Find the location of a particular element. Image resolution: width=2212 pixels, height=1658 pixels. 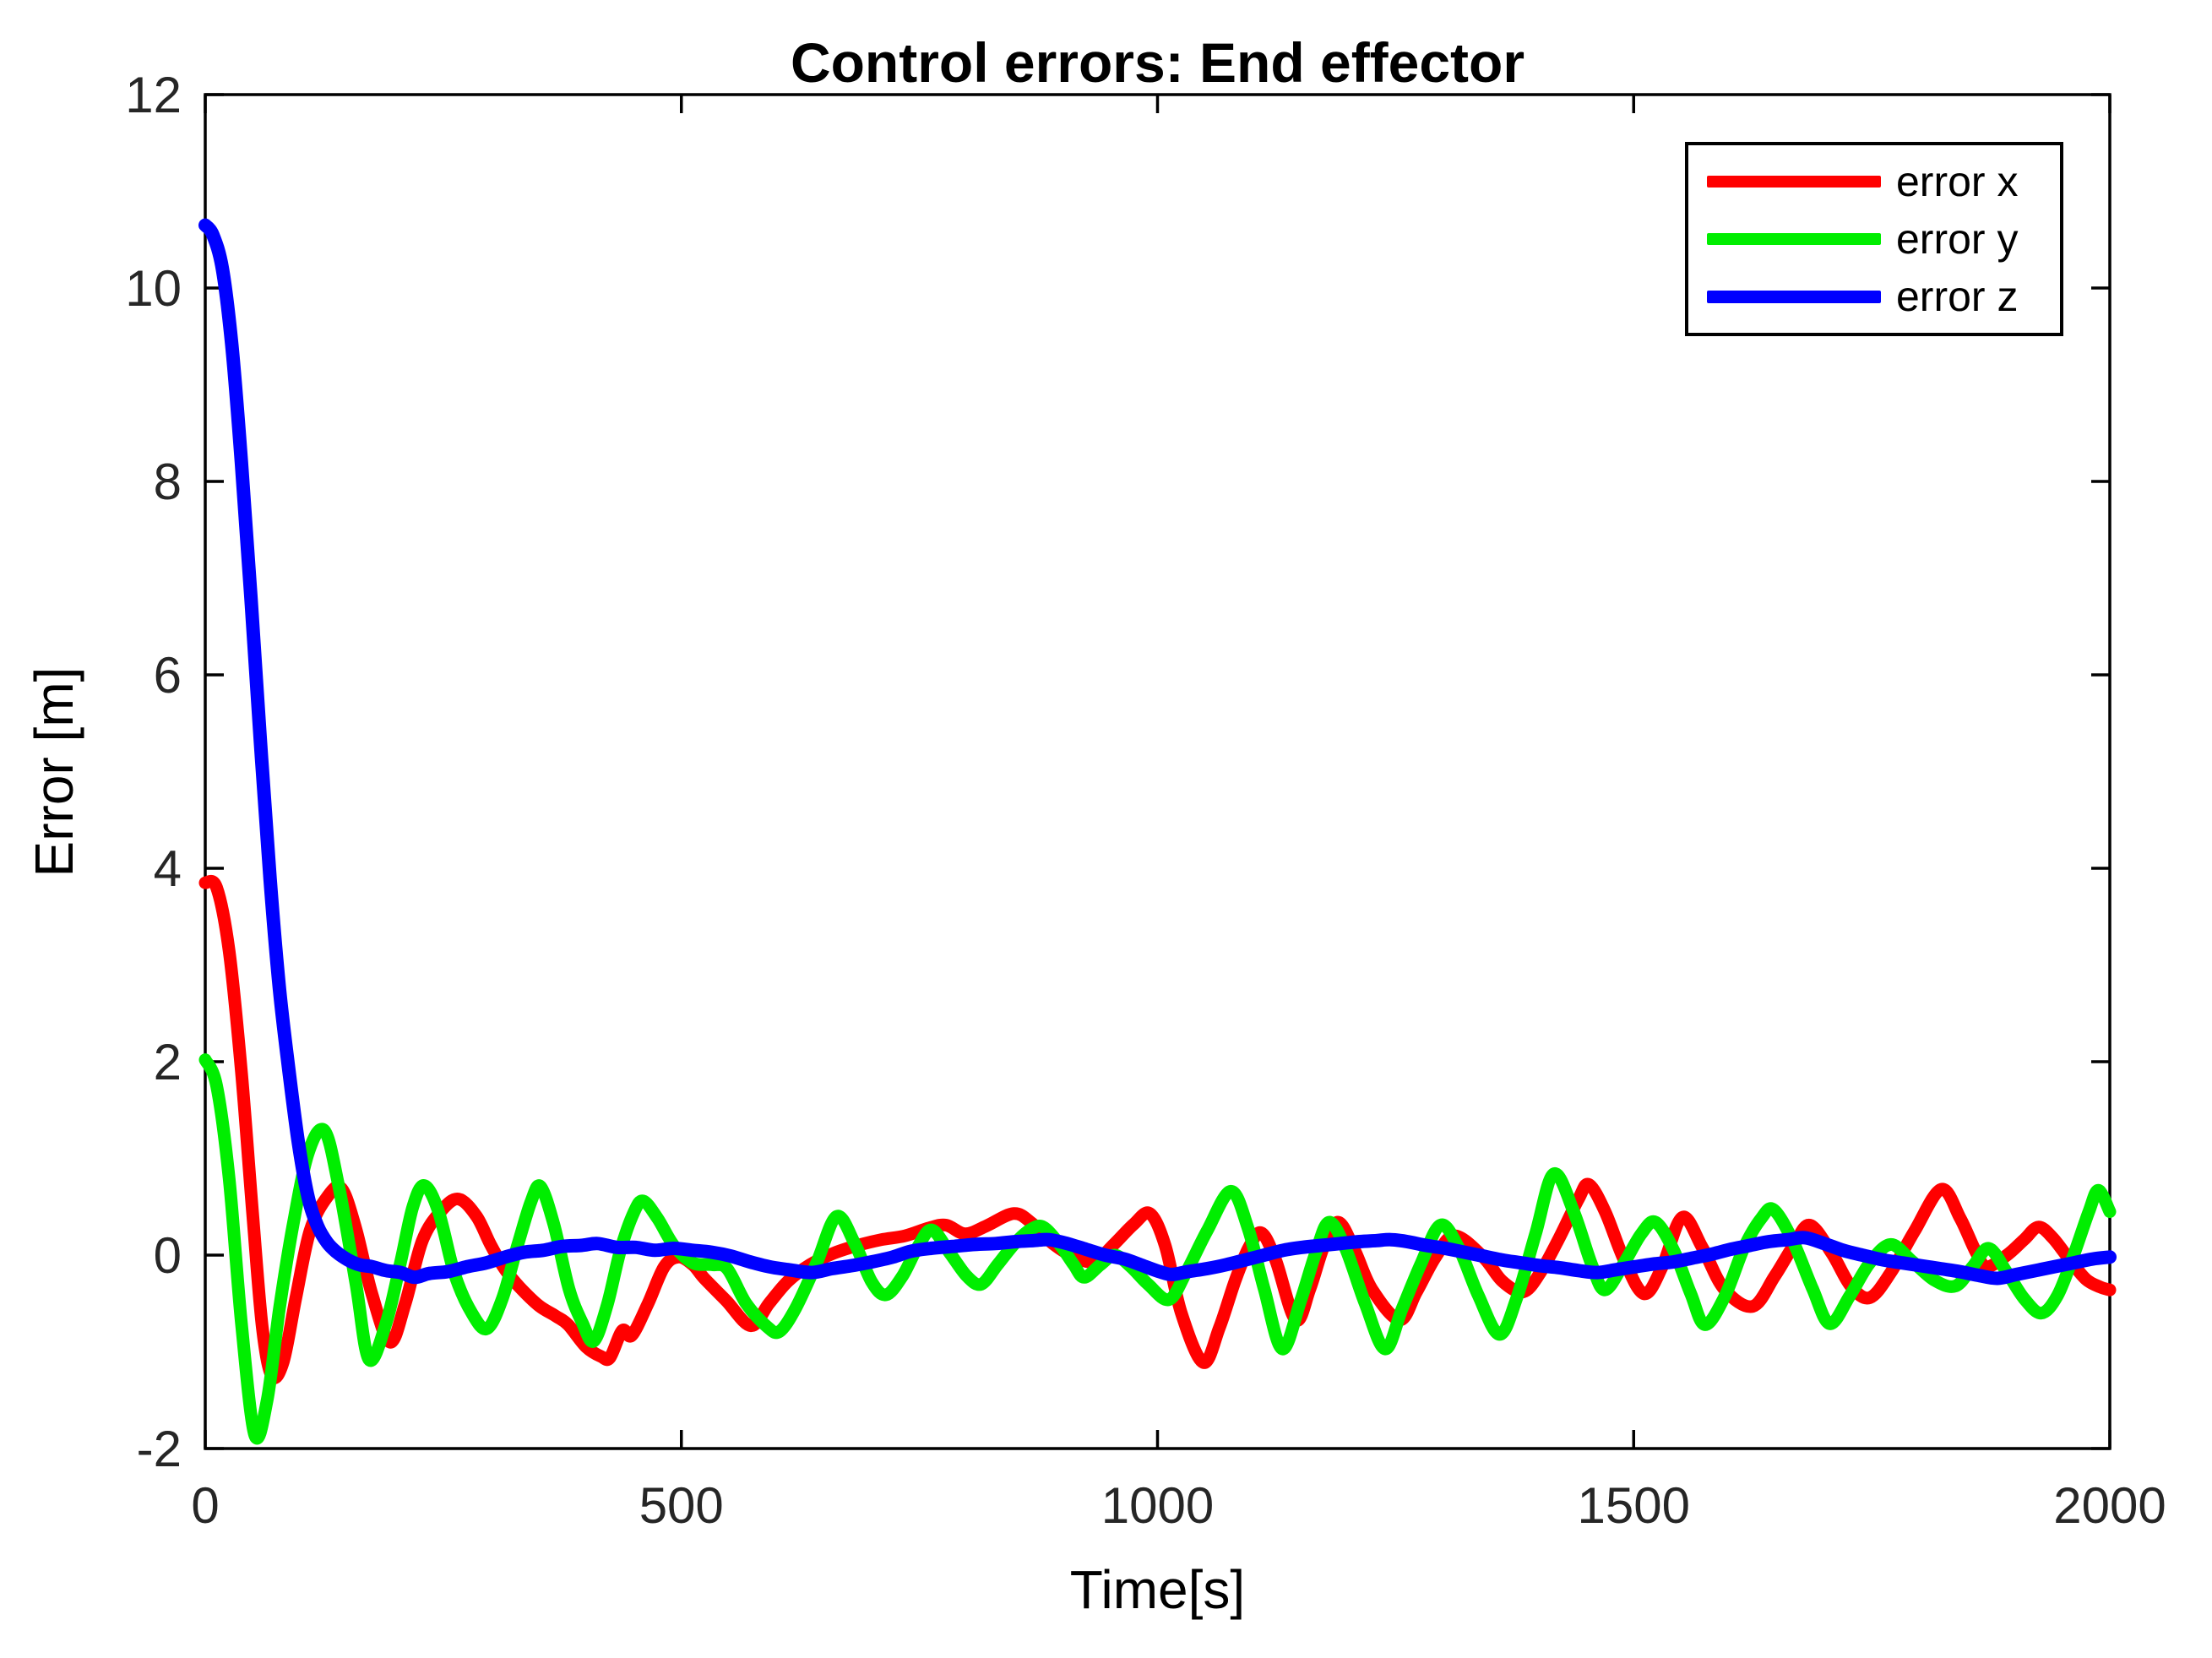

legend-item-error-x: error x is located at coordinates (1874, 181).